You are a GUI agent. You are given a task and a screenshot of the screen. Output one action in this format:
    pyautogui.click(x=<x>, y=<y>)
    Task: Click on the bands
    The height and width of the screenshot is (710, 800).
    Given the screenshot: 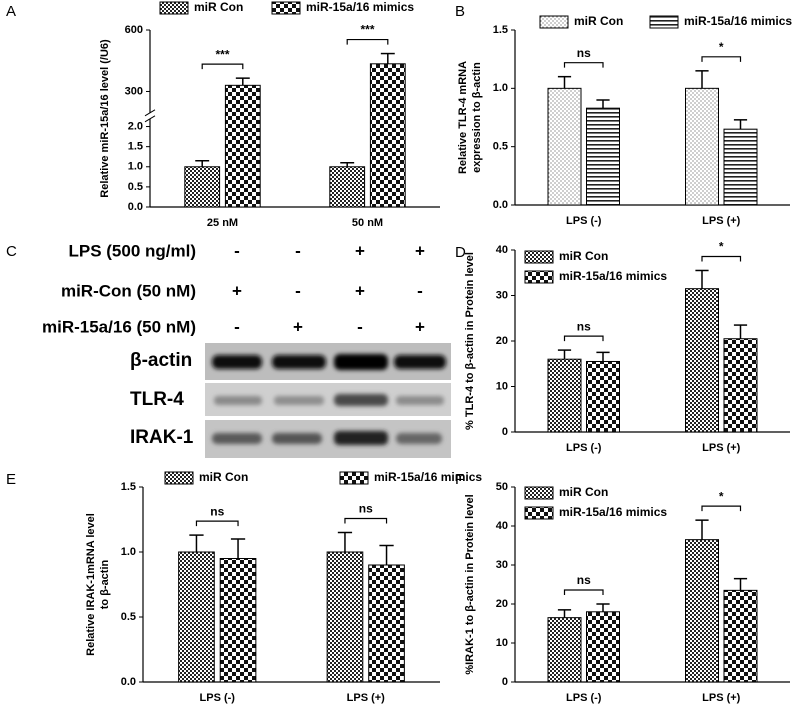 What is the action you would take?
    pyautogui.click(x=329, y=399)
    